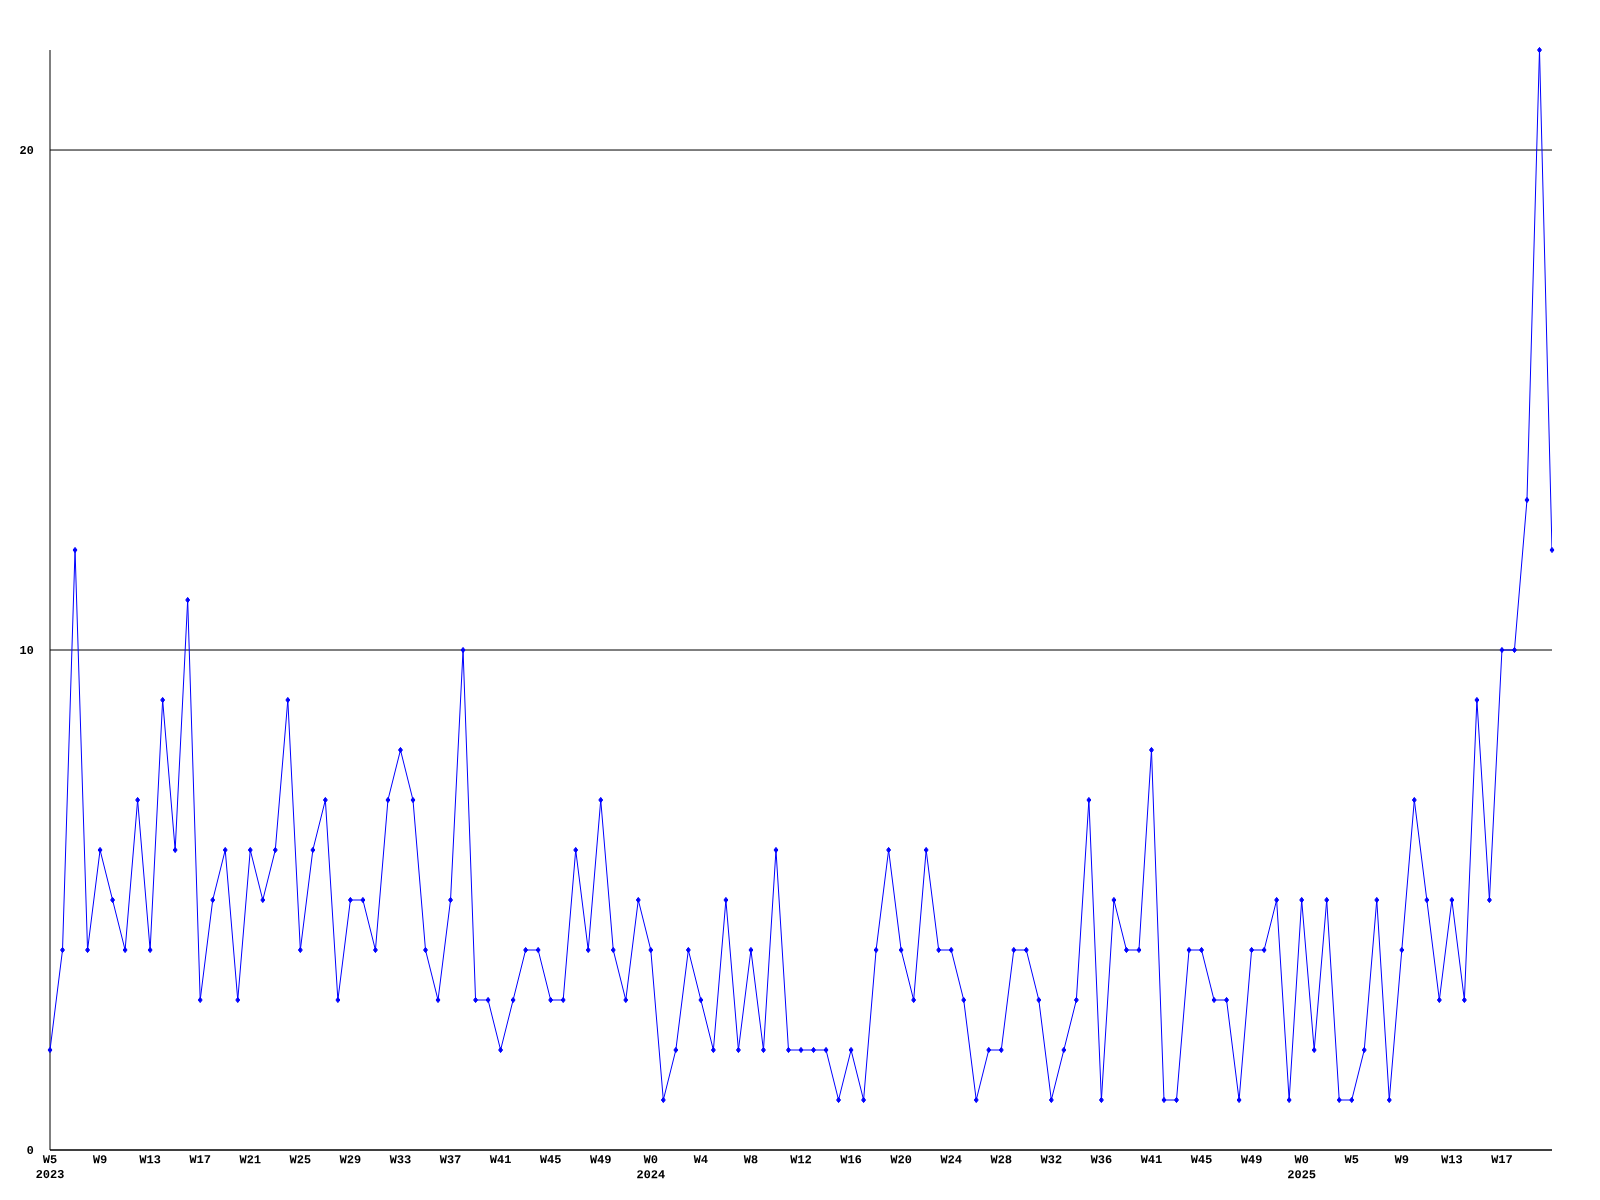 The height and width of the screenshot is (1200, 1600). Describe the element at coordinates (350, 1159) in the screenshot. I see `x-tick-label: W29` at that location.